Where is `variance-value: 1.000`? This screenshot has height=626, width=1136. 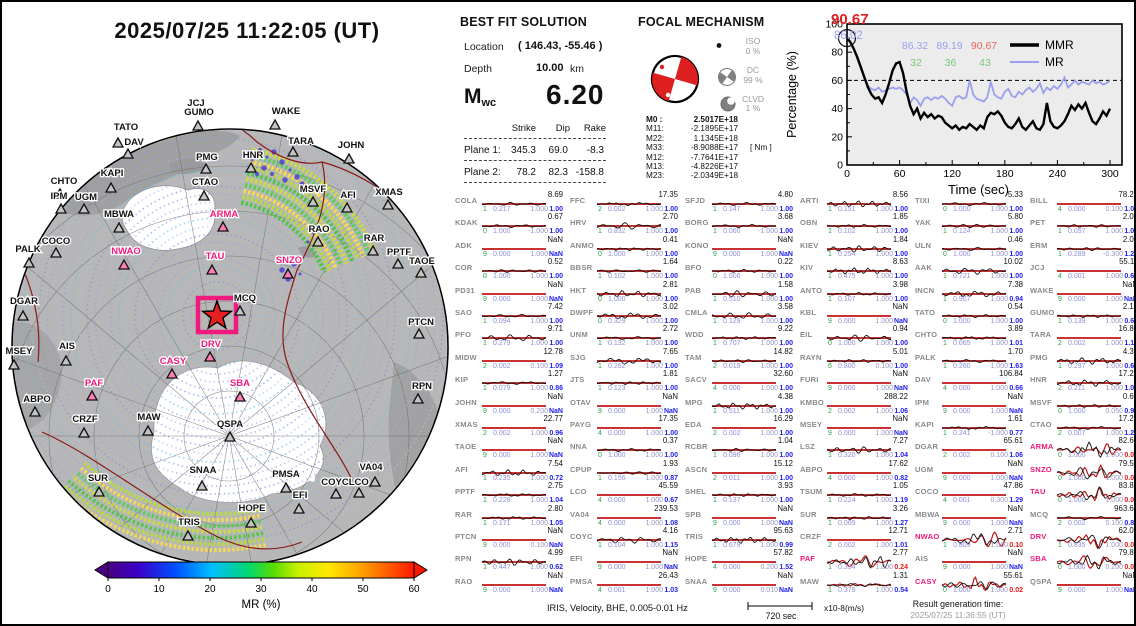 variance-value: 1.000 is located at coordinates (617, 299).